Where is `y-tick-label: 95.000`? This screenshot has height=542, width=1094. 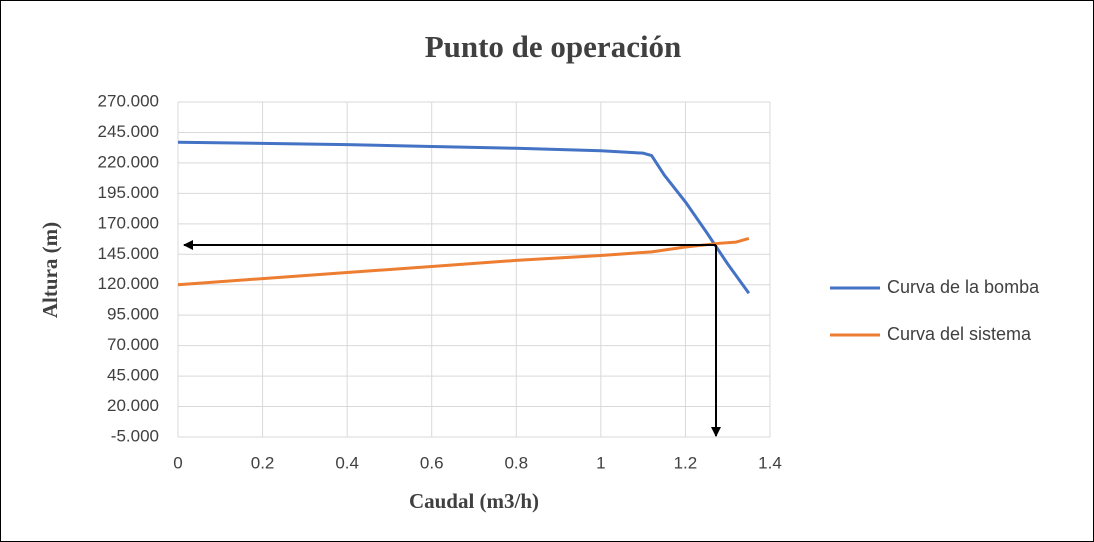
y-tick-label: 95.000 is located at coordinates (133, 314).